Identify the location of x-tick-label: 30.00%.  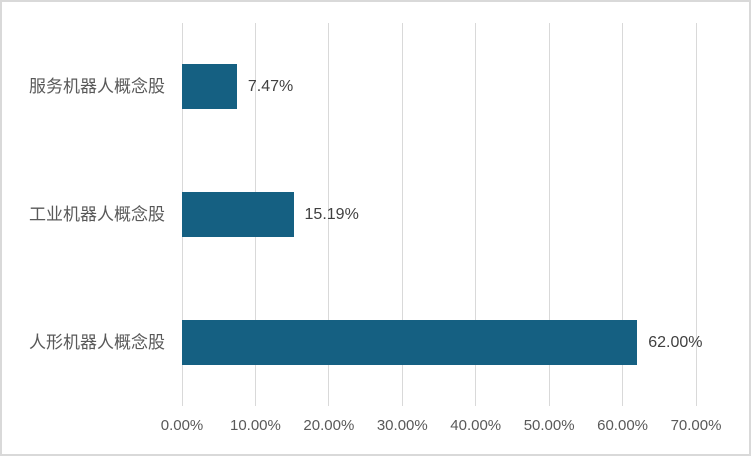
(402, 425).